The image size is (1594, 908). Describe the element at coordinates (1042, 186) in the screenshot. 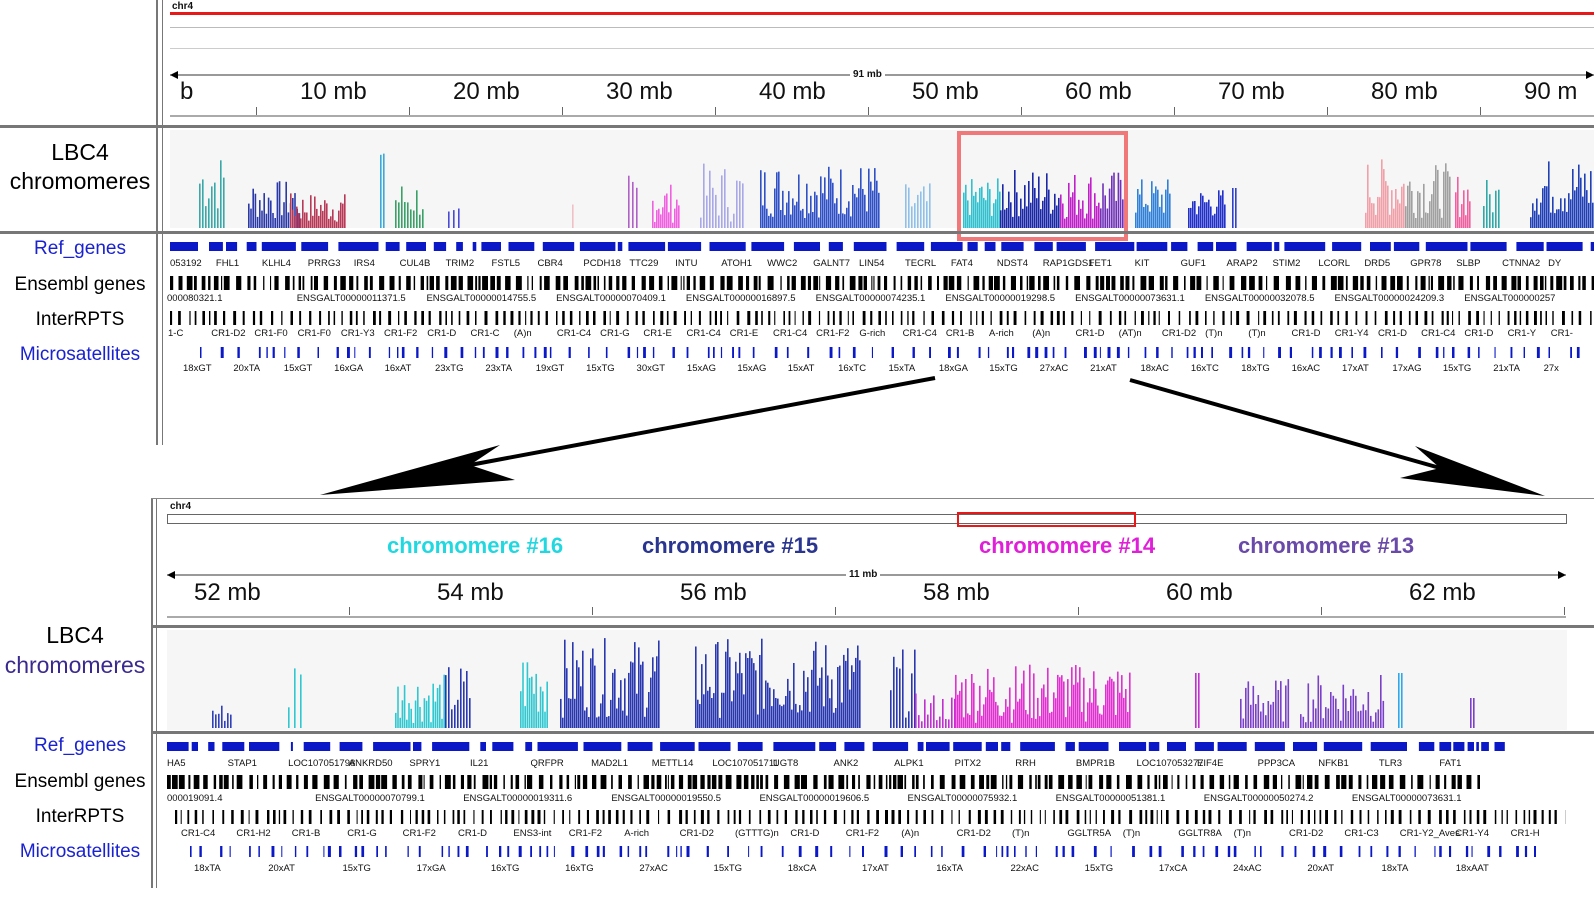

I see `zoom-highlight-box` at that location.